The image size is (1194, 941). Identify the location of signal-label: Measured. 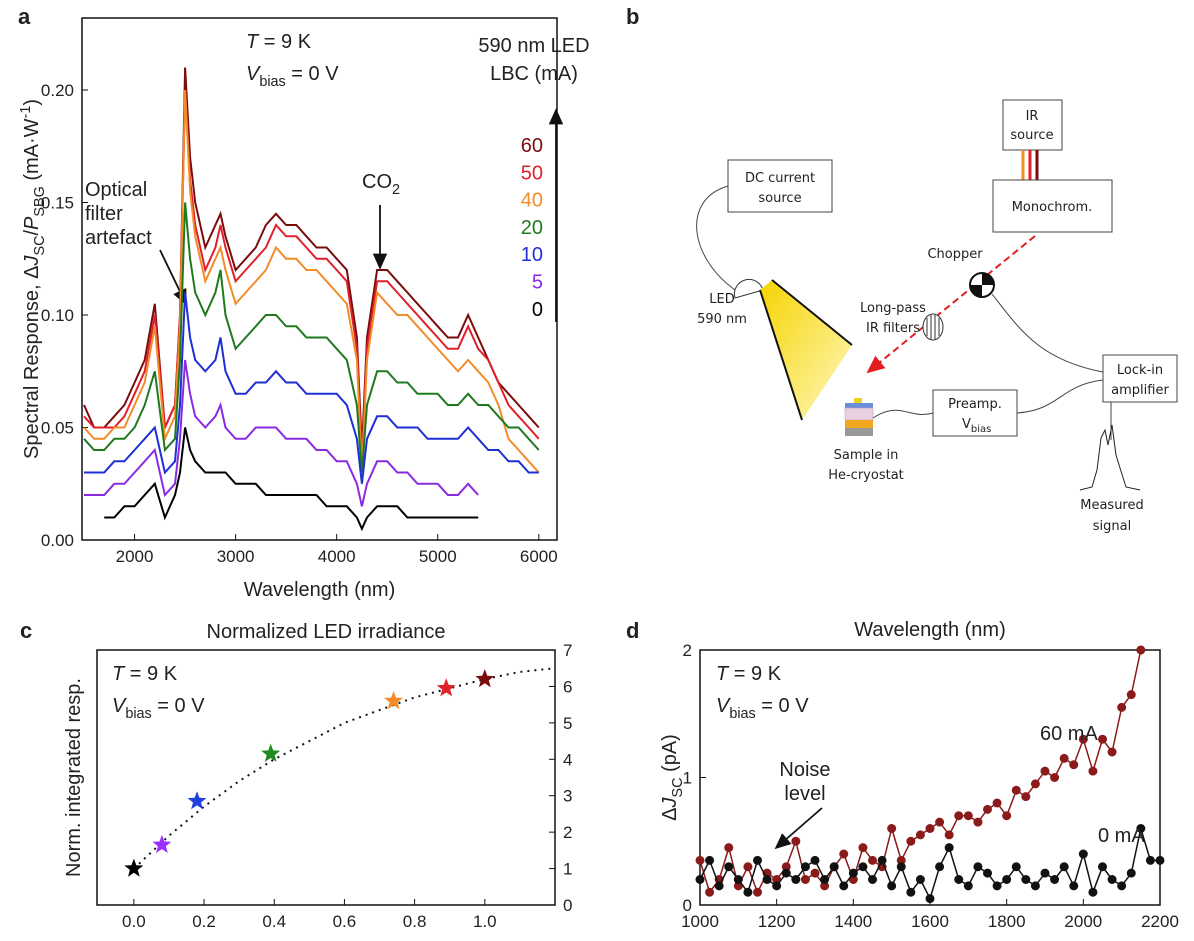
(1112, 505).